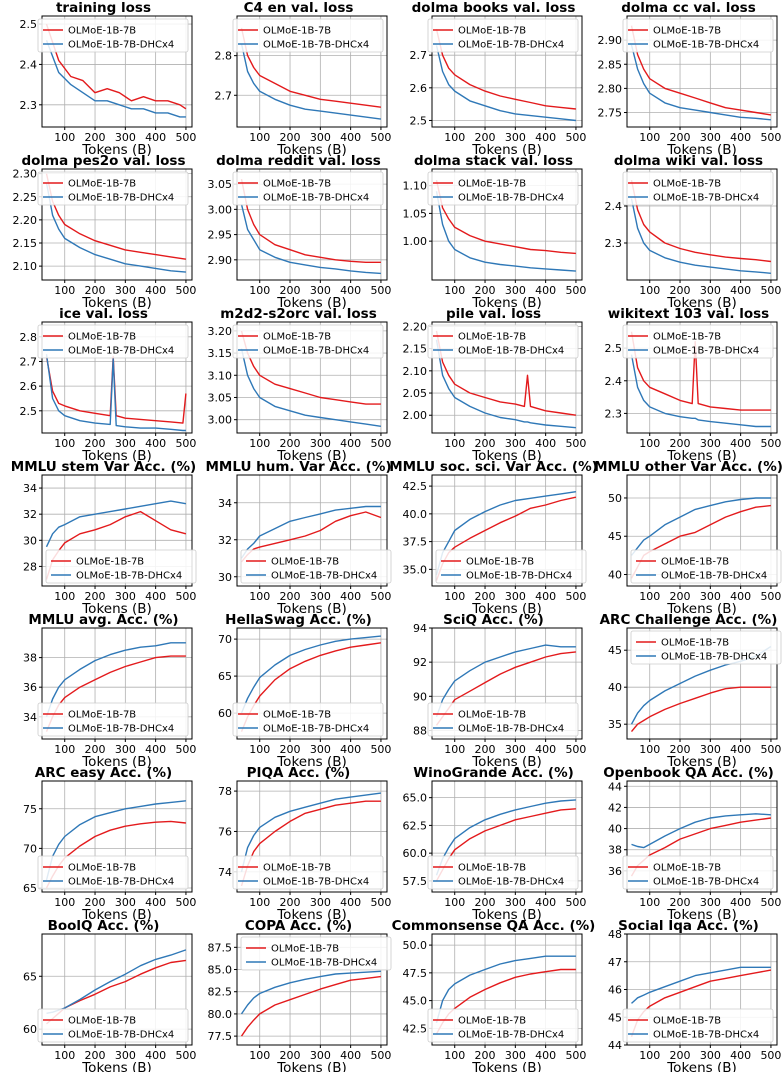 The height and width of the screenshot is (1072, 783). I want to click on y-tick-label: 45, so click(615, 650).